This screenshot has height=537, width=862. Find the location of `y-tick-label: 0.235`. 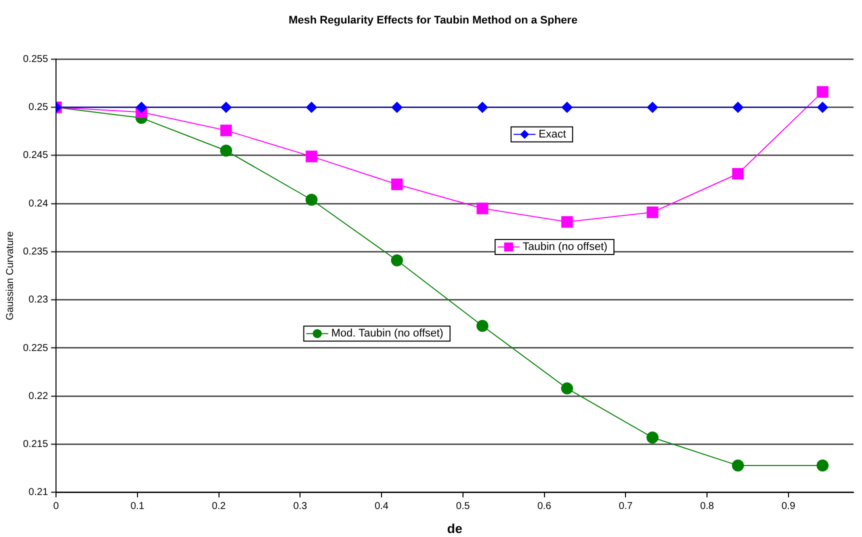

y-tick-label: 0.235 is located at coordinates (35, 252).